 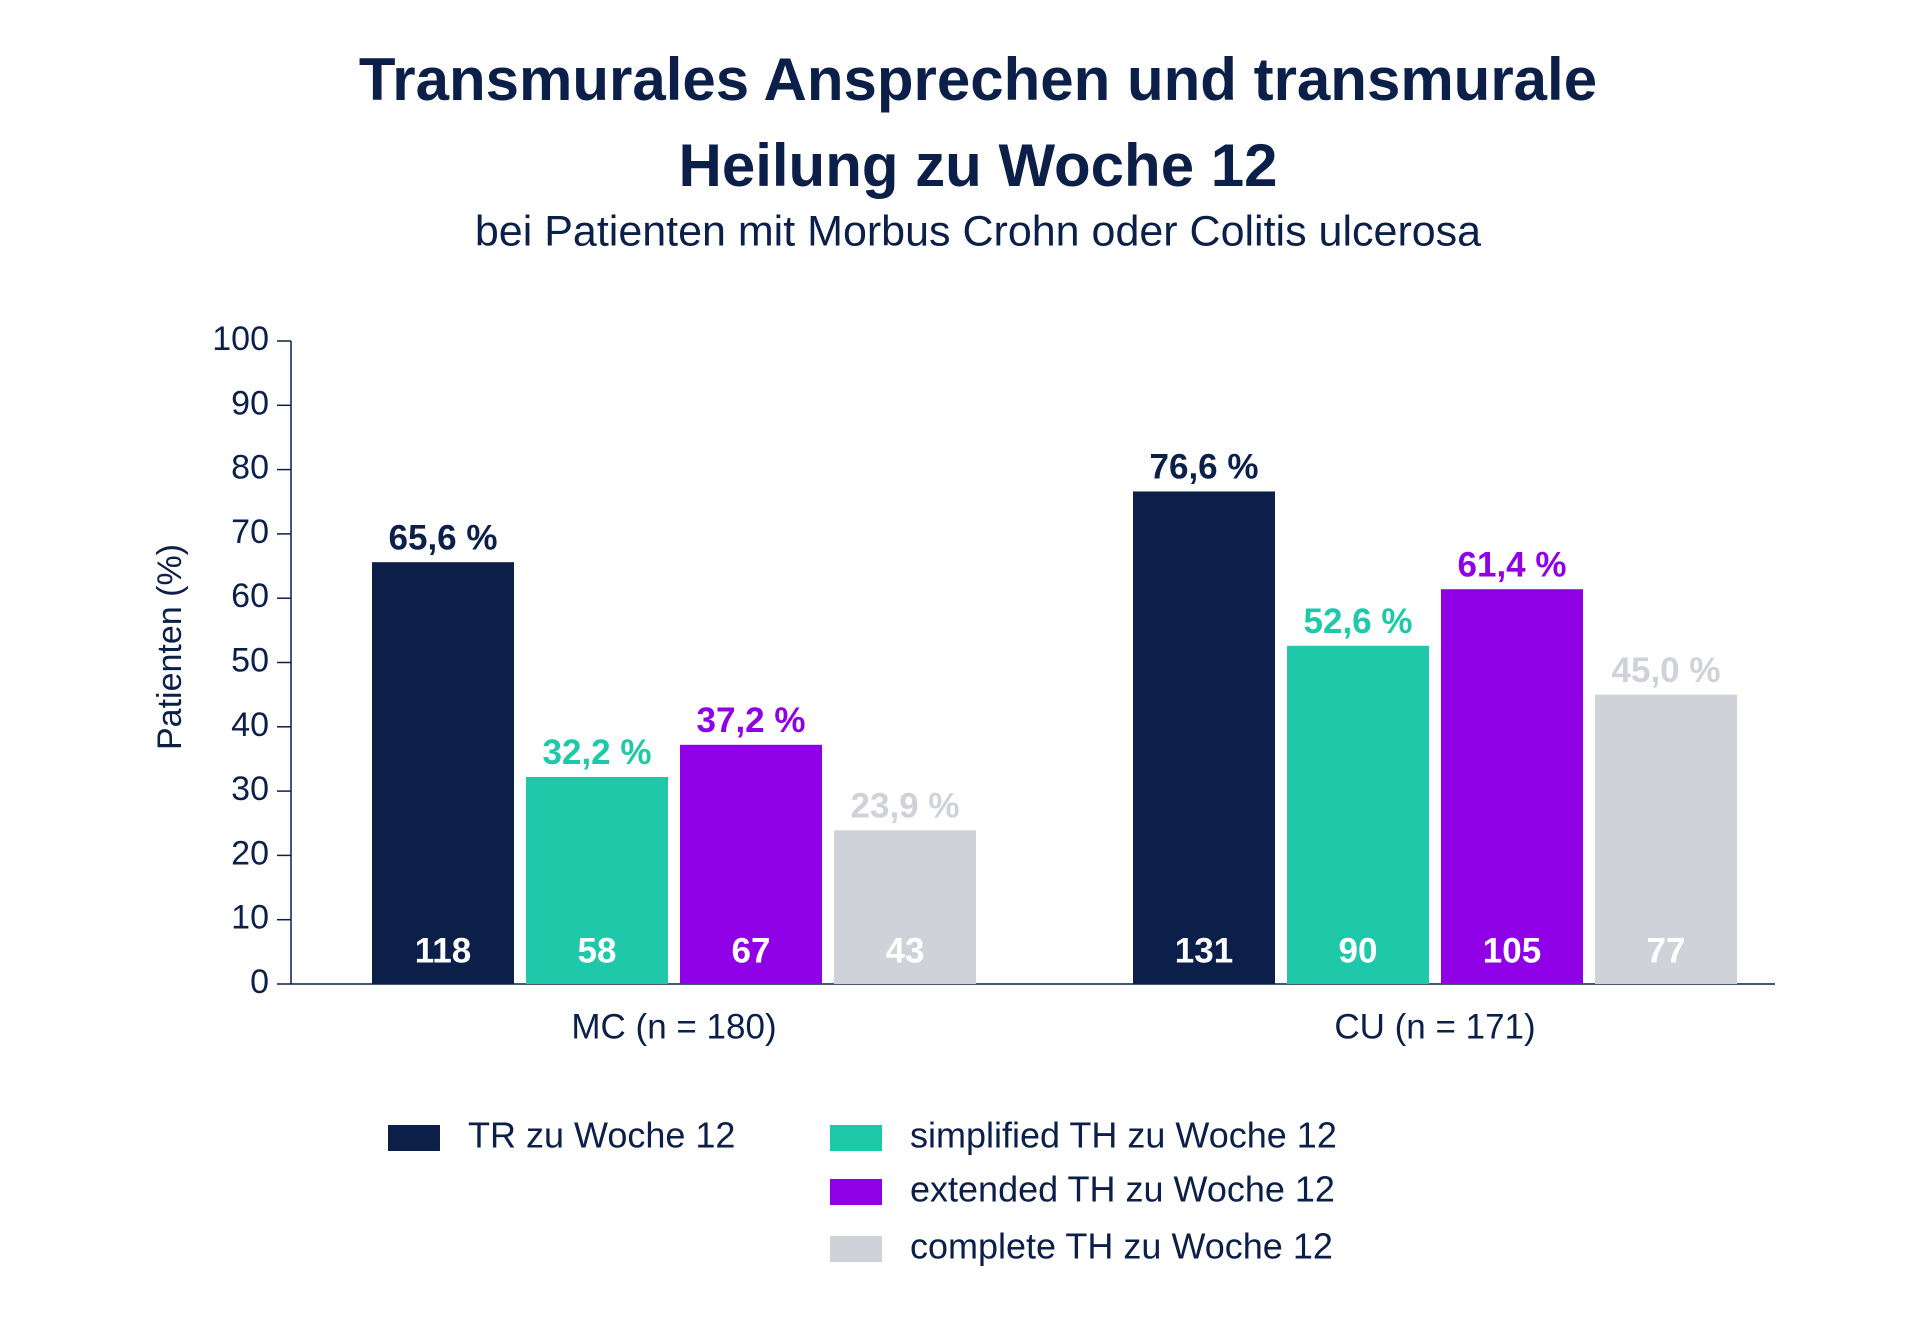 What do you see at coordinates (240, 339) in the screenshot?
I see `y-tick-label: 100` at bounding box center [240, 339].